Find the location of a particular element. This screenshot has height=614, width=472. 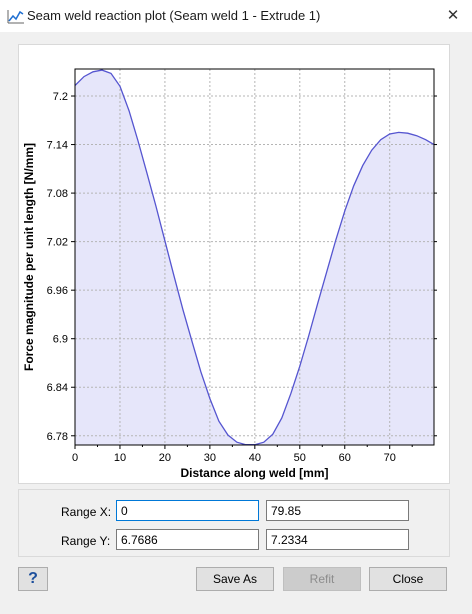

x-tick-label: 20 is located at coordinates (165, 458).